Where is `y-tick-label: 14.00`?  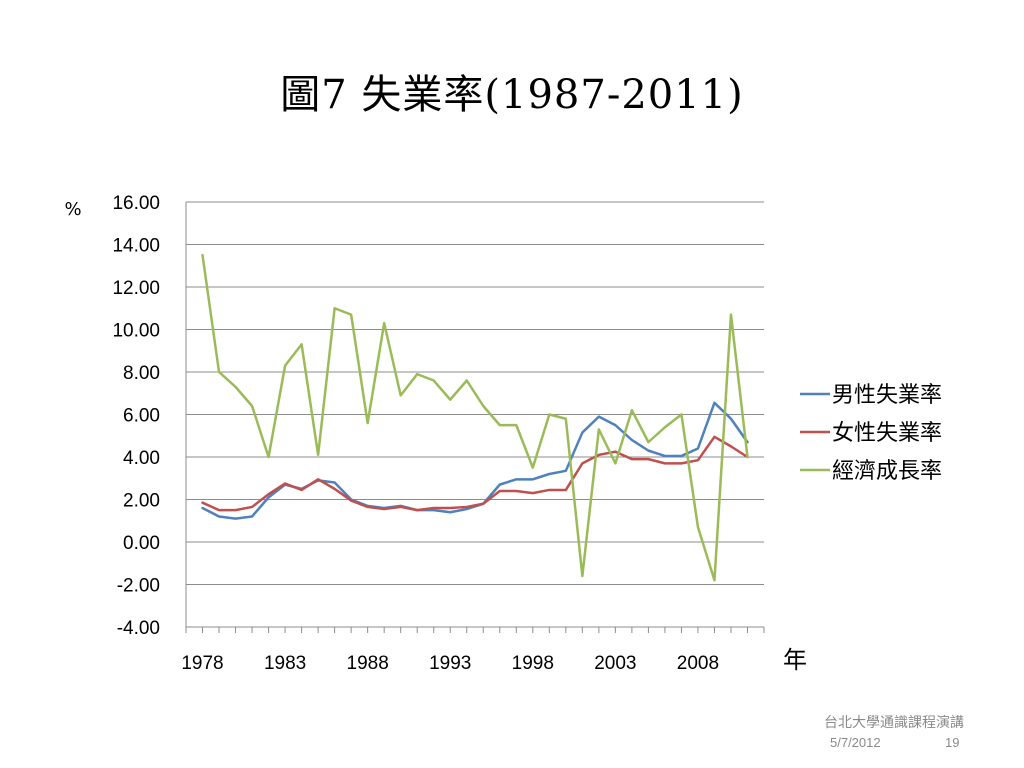
y-tick-label: 14.00 is located at coordinates (136, 246).